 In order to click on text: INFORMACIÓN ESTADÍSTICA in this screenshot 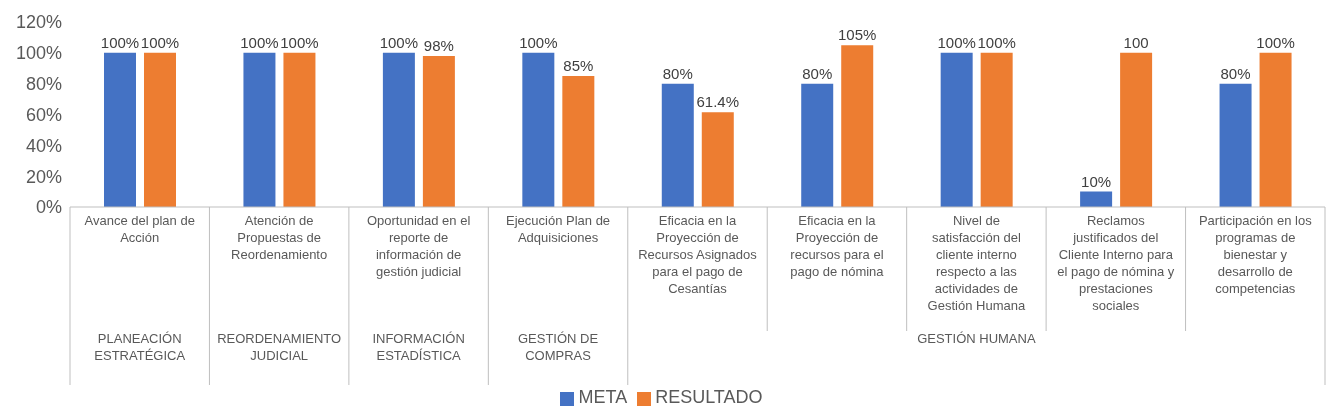, I will do `click(418, 347)`.